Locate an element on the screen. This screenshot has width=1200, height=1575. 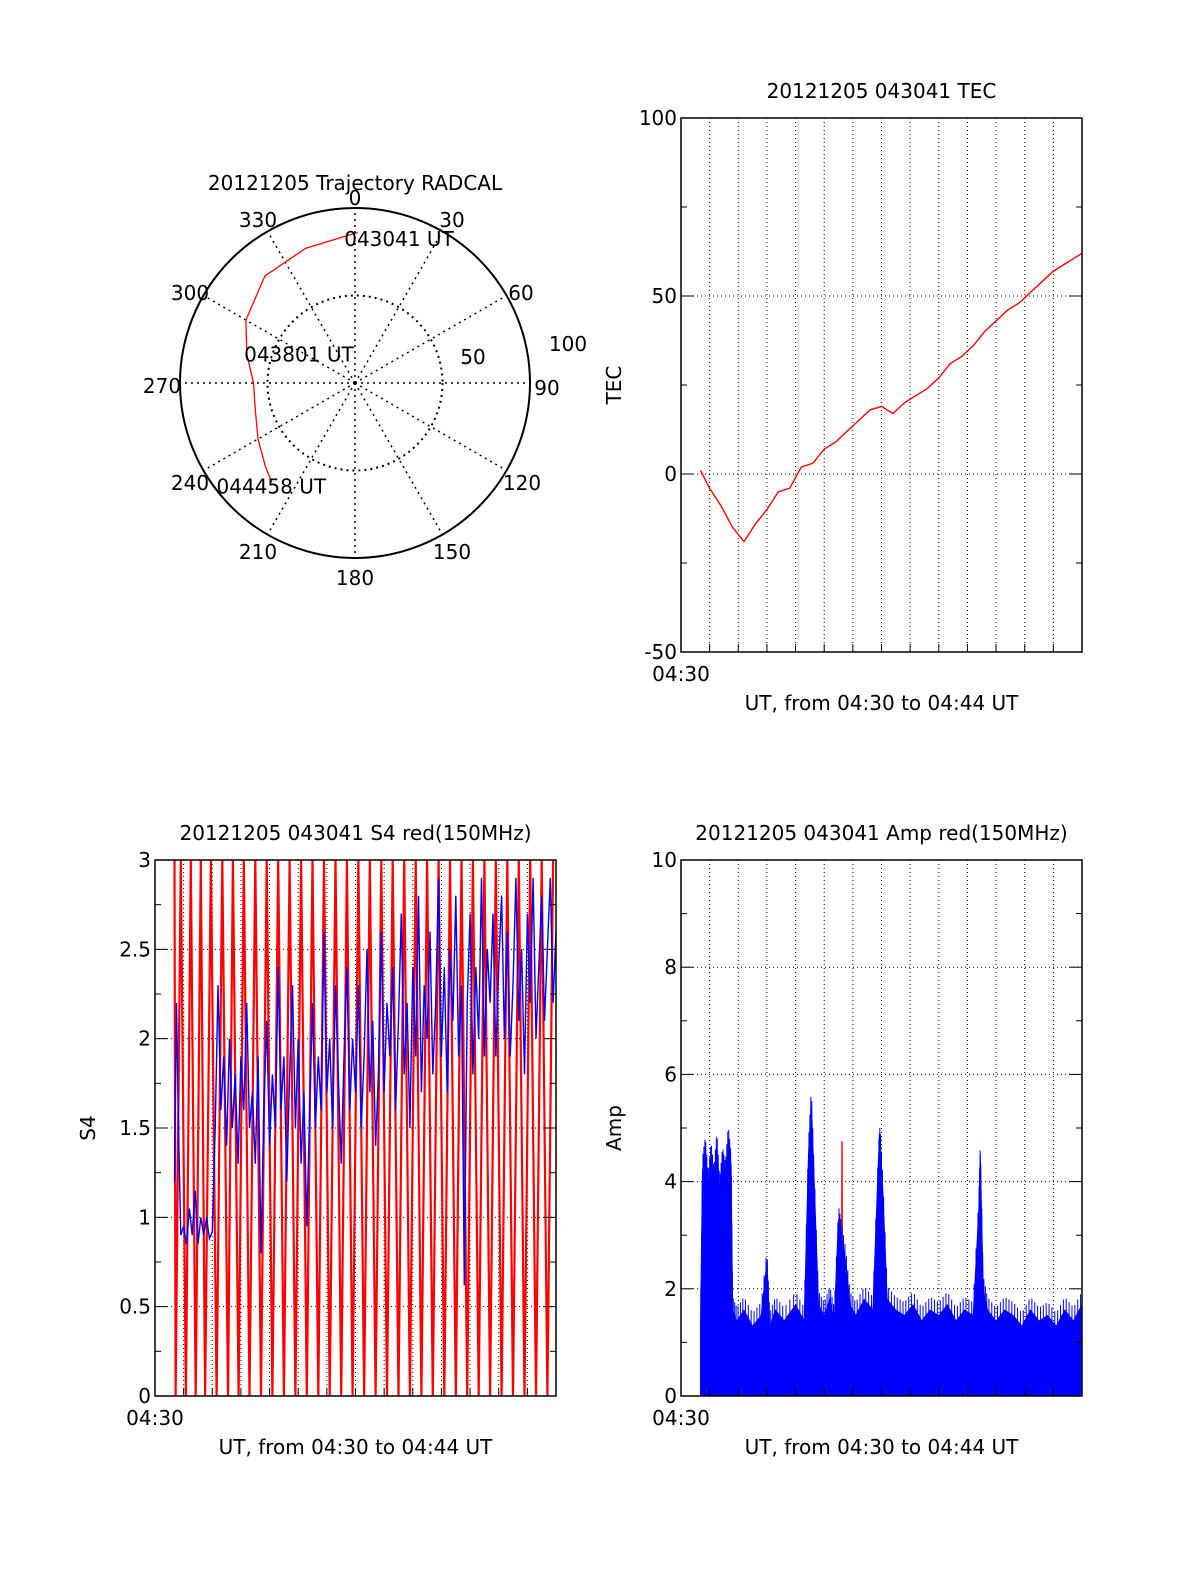
polar-angle-label: 30 is located at coordinates (451, 220).